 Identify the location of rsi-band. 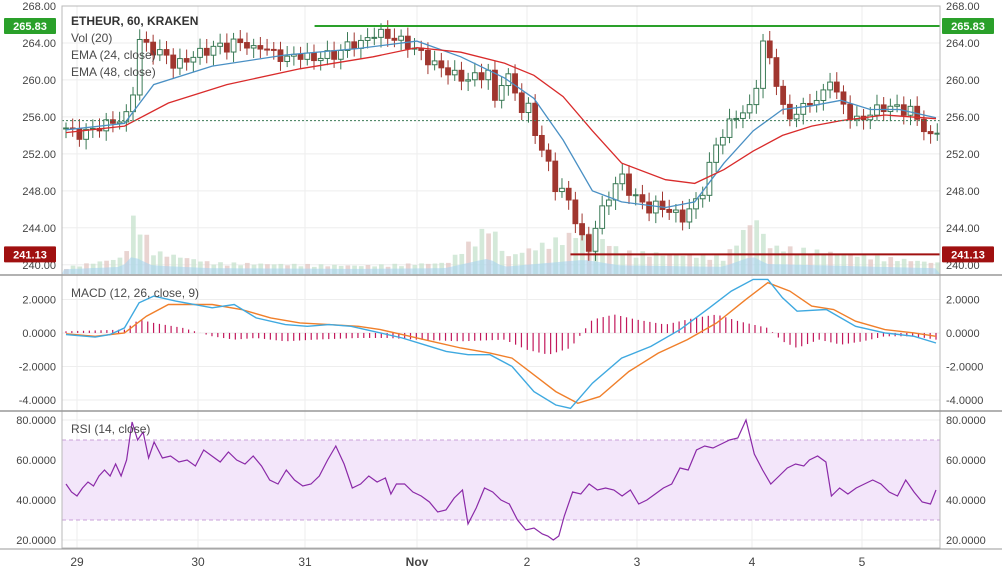
(501, 480).